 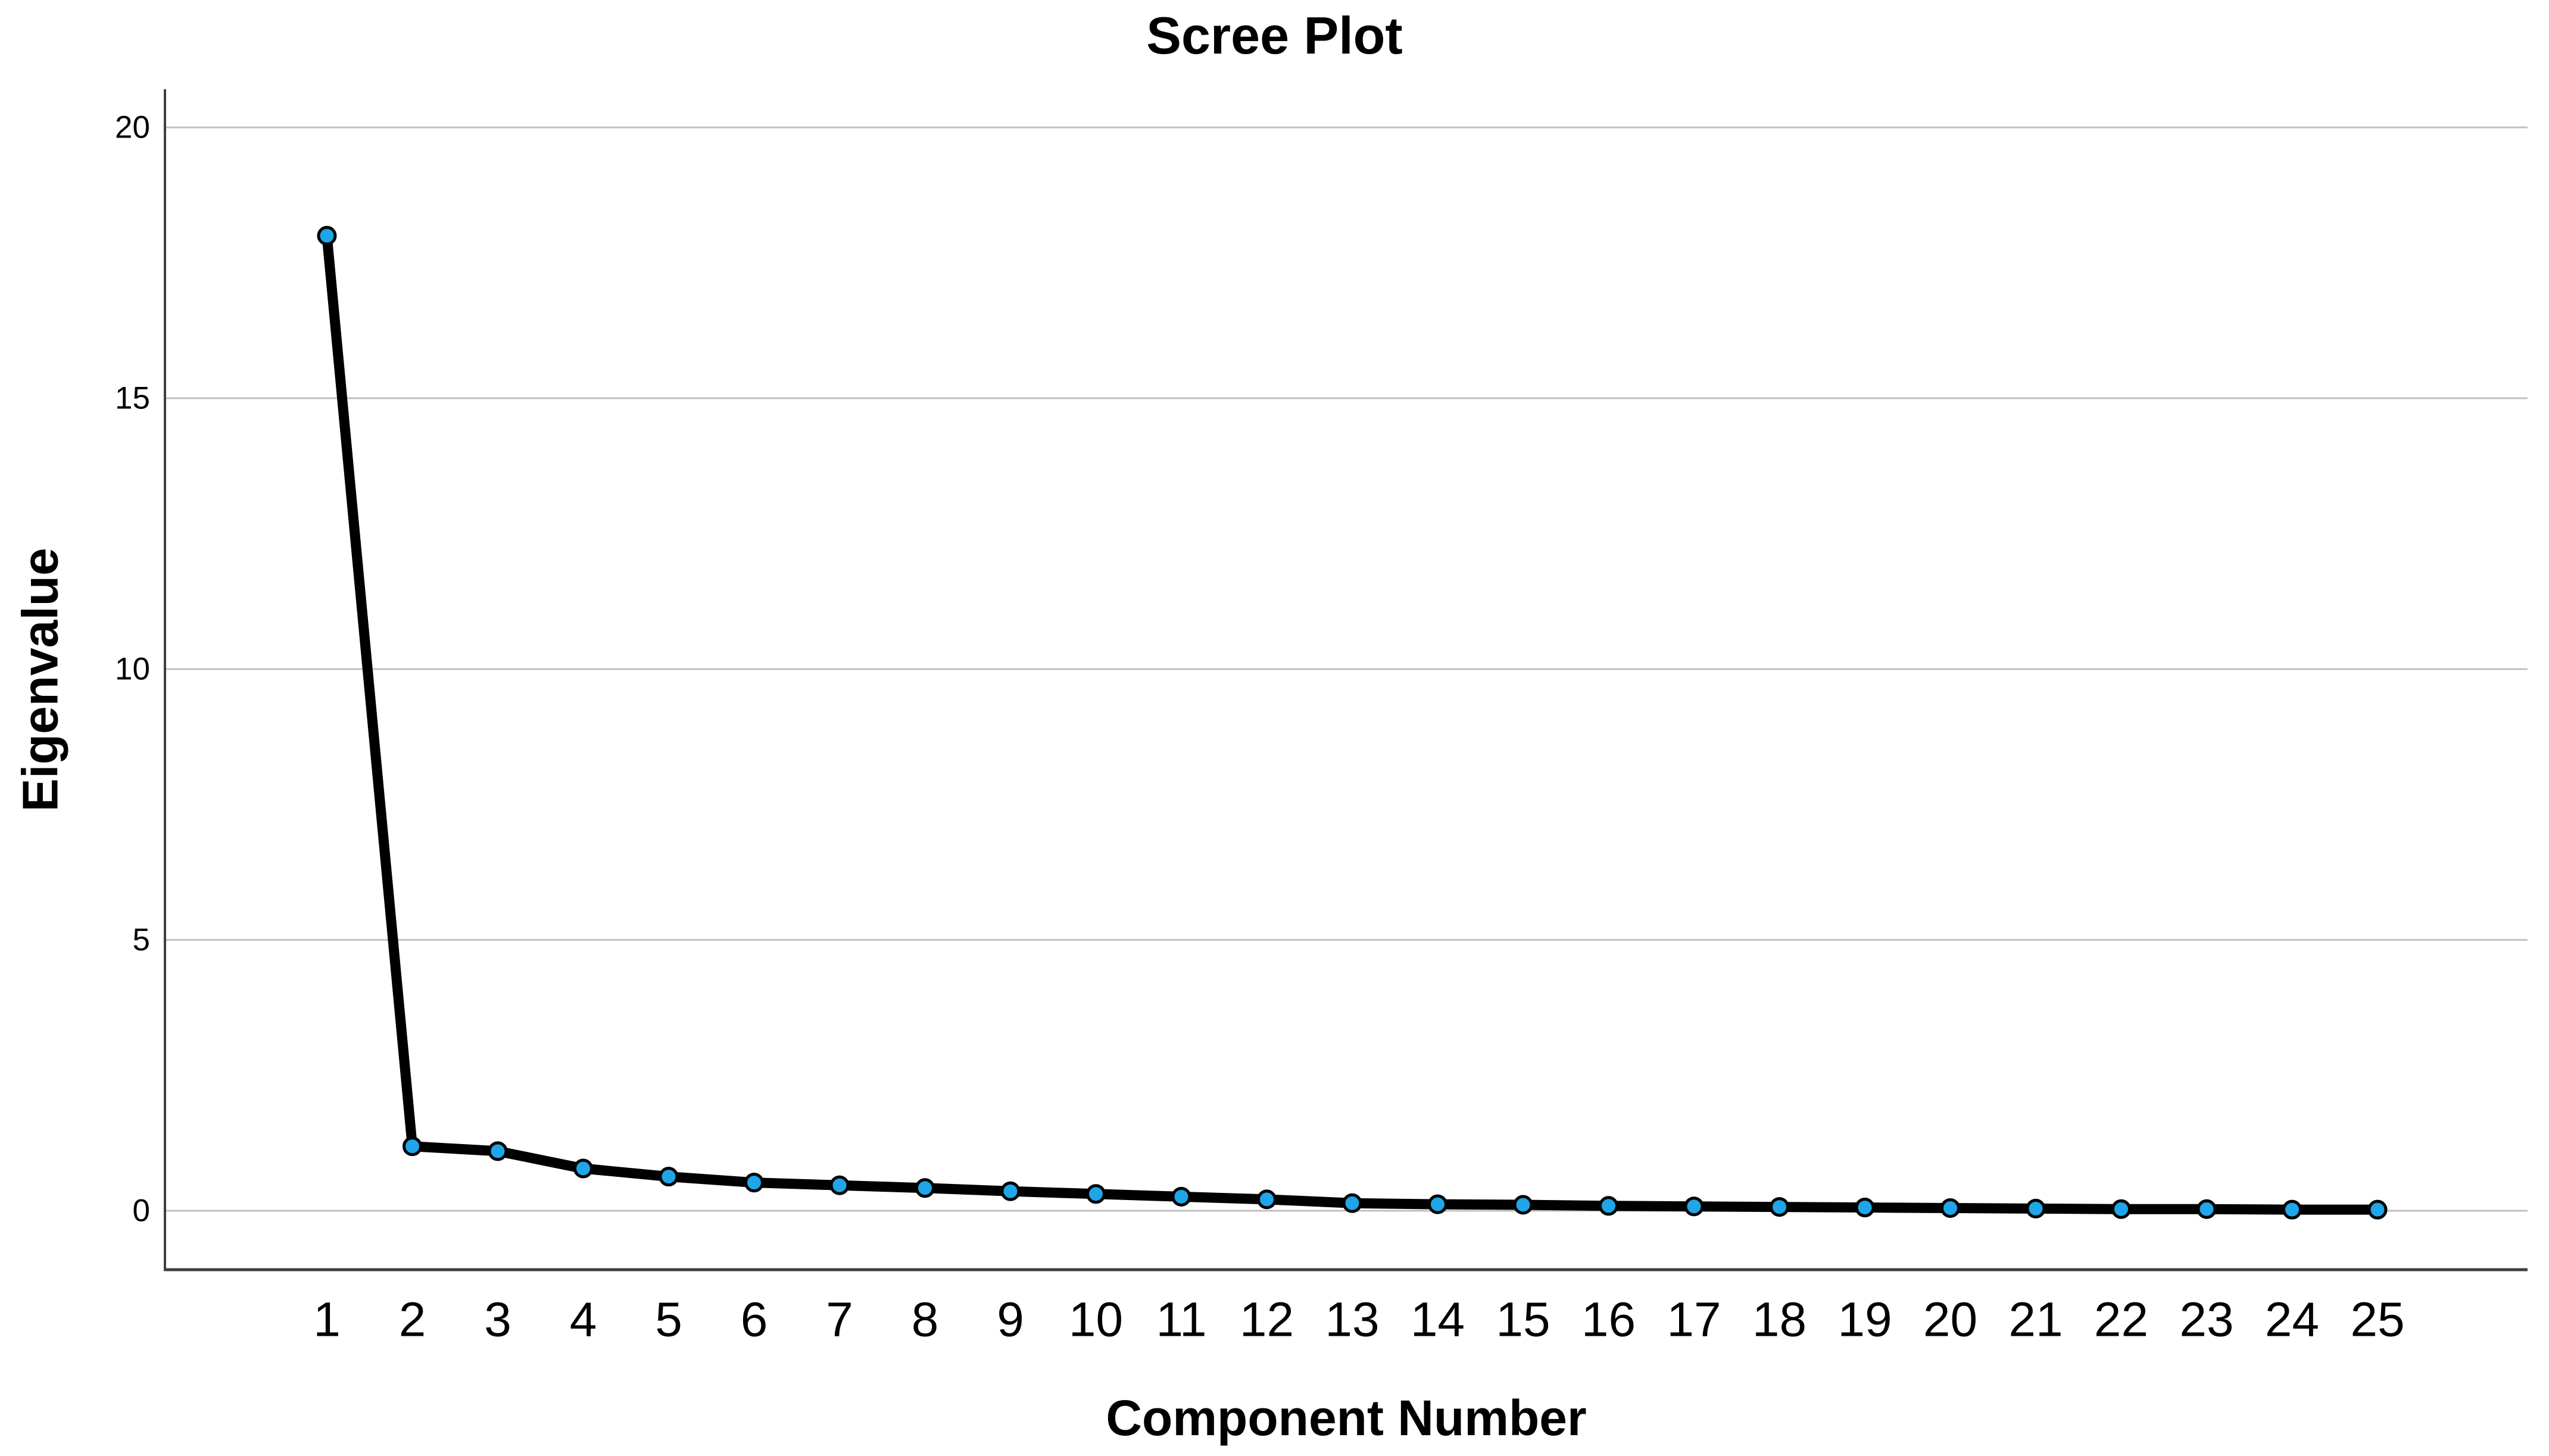 What do you see at coordinates (1950, 1320) in the screenshot?
I see `x-tick-label-20: 20` at bounding box center [1950, 1320].